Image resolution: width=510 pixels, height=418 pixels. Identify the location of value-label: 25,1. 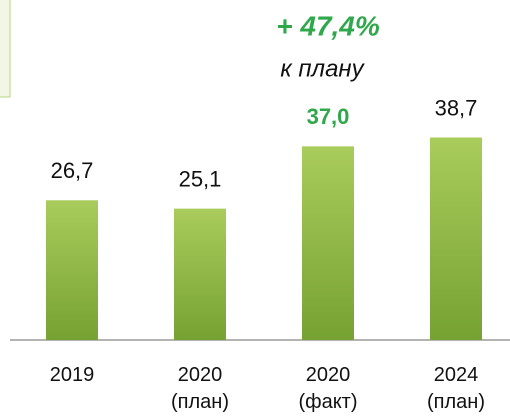
(200, 178).